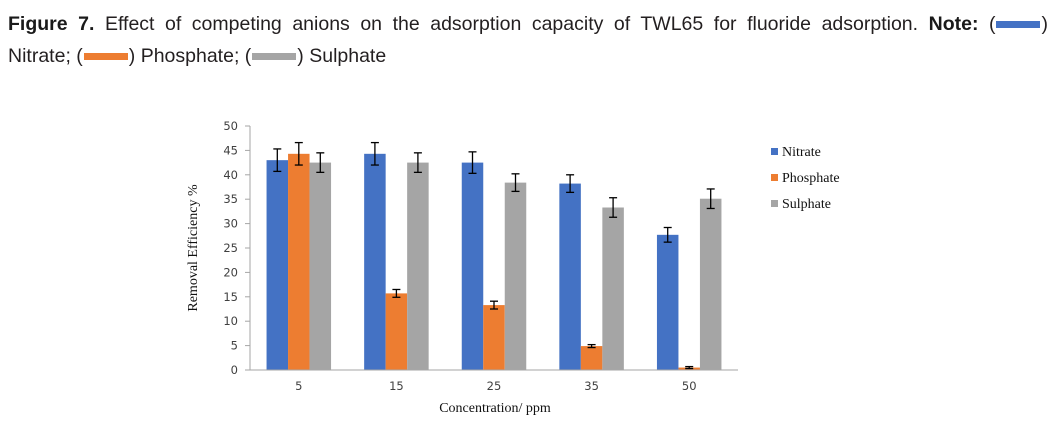 The height and width of the screenshot is (422, 1057). What do you see at coordinates (591, 386) in the screenshot?
I see `x-tick-label: 35` at bounding box center [591, 386].